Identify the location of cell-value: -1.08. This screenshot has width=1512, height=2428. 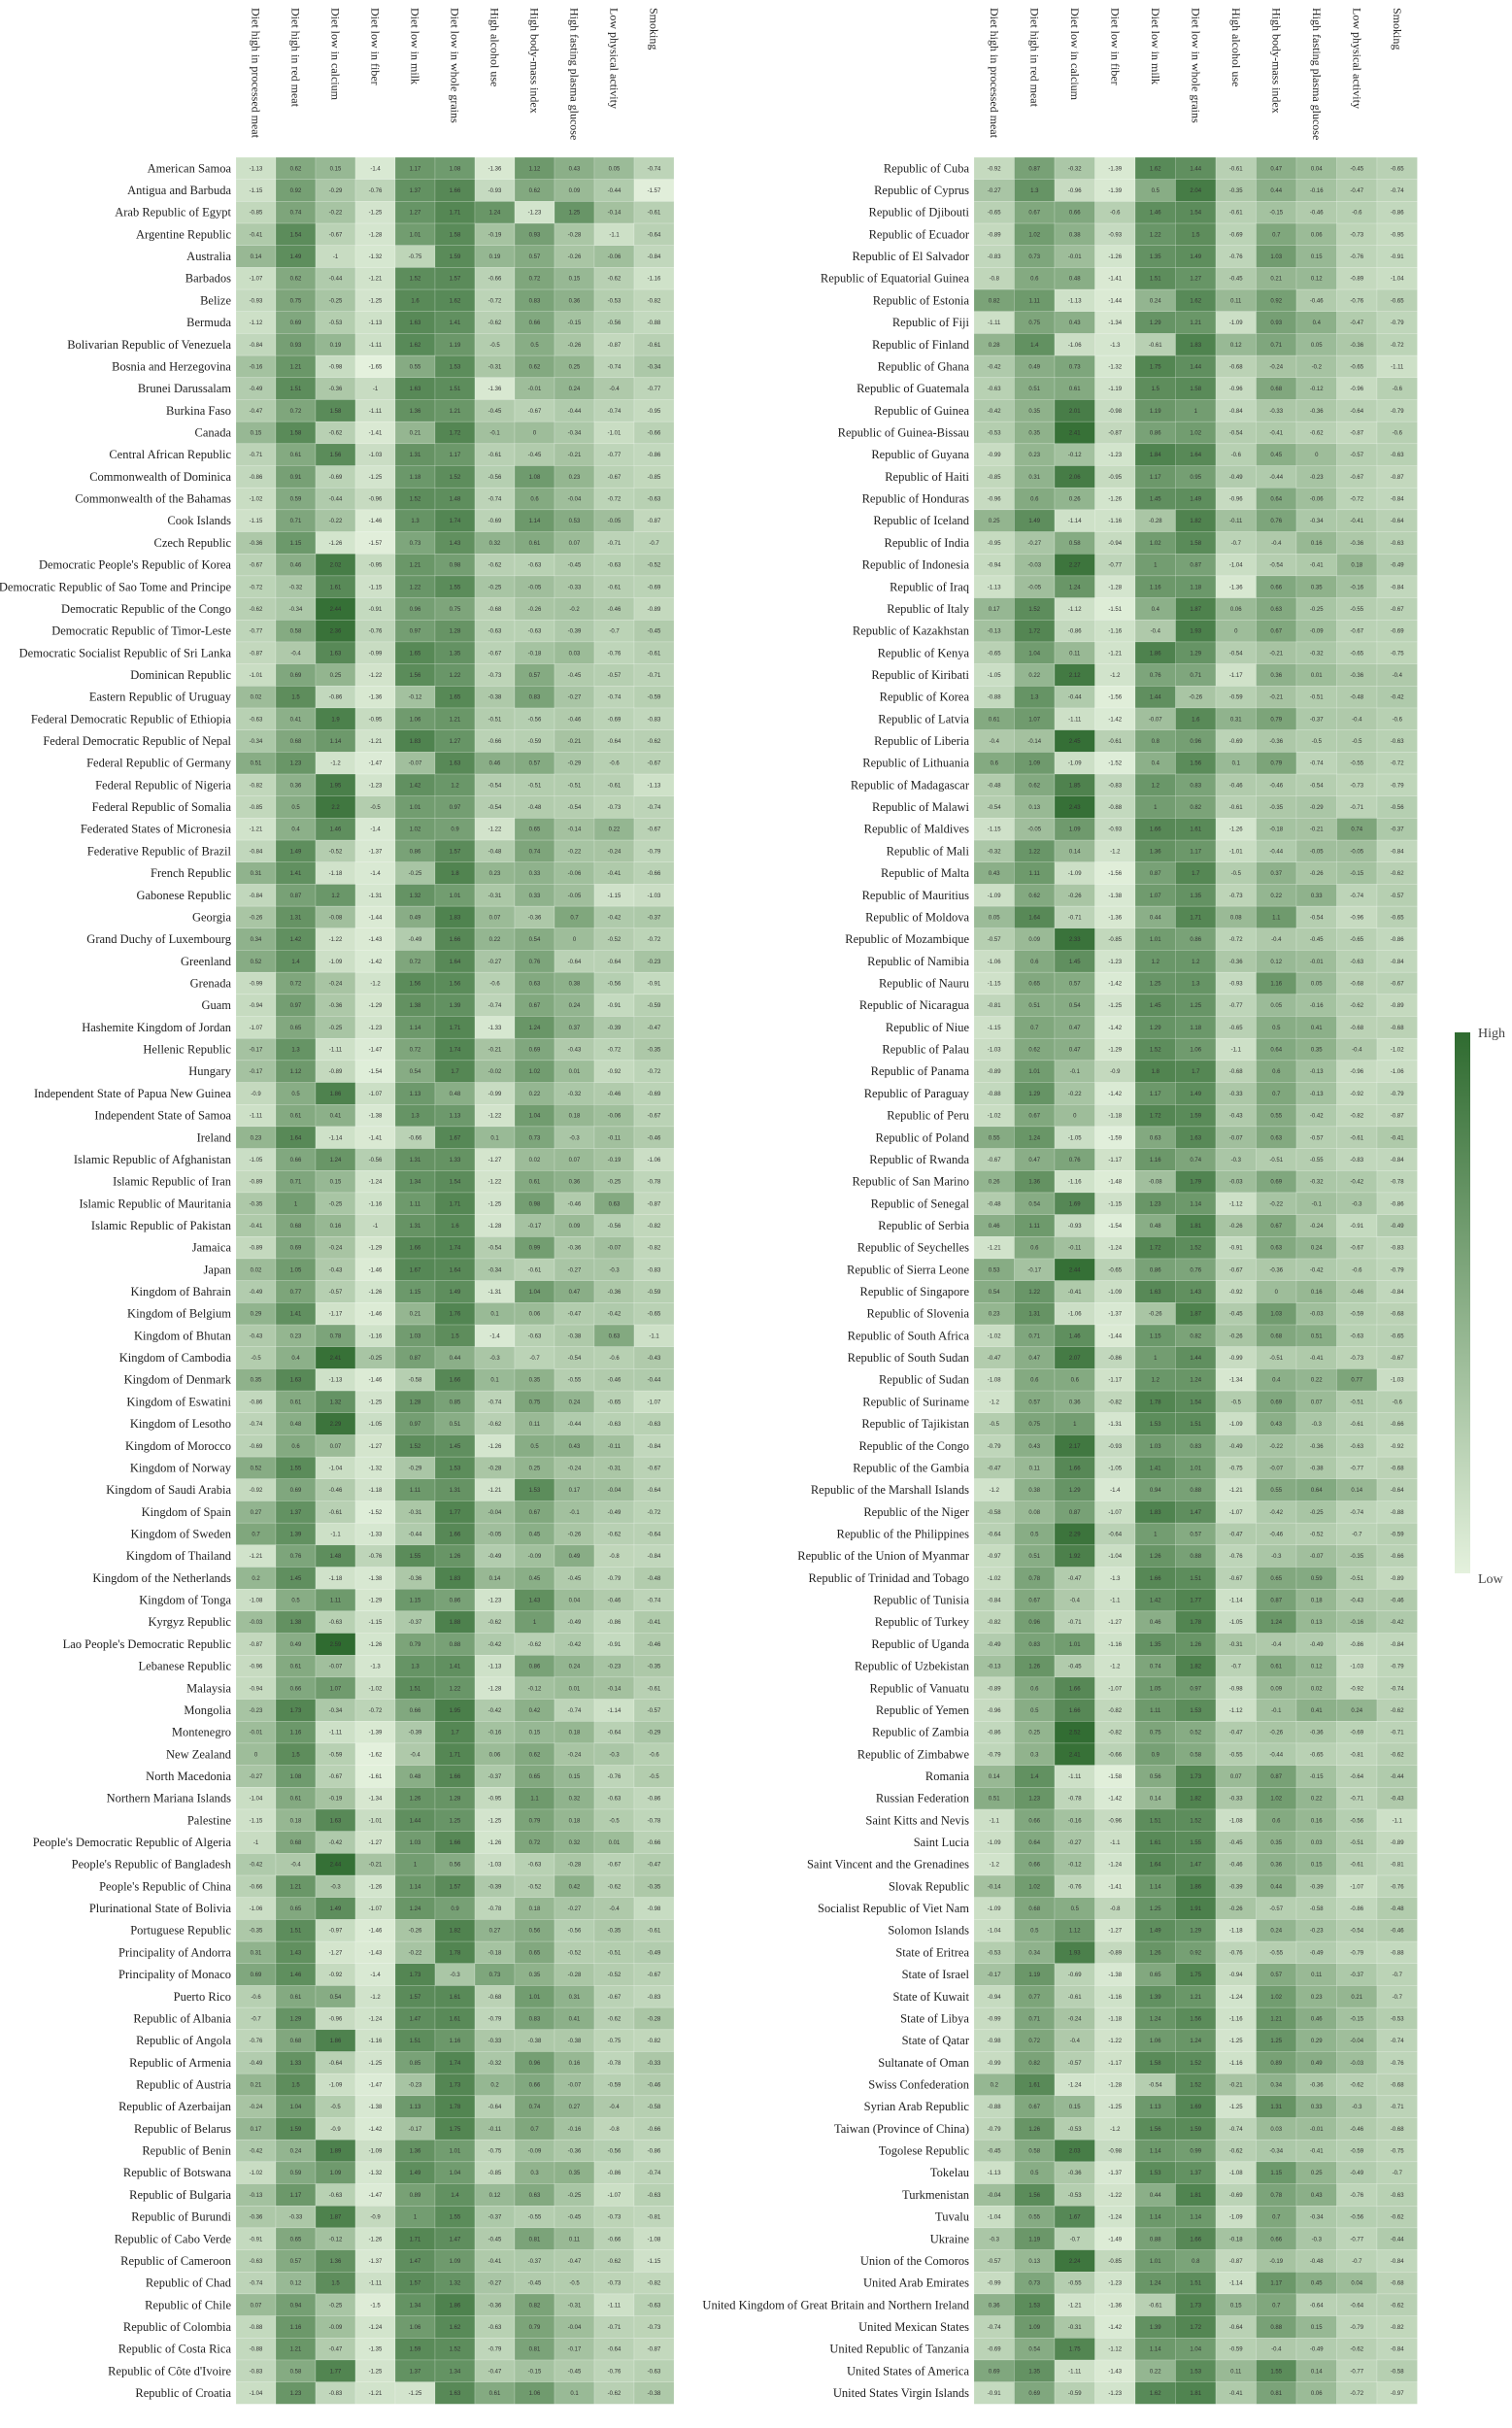
(256, 1601).